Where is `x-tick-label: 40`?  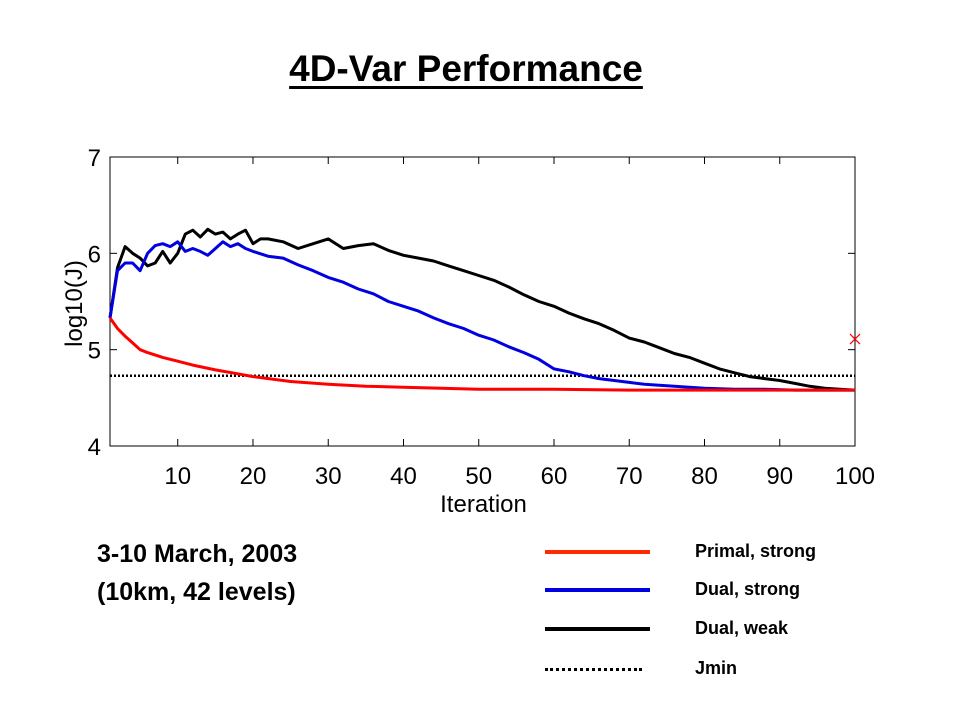
x-tick-label: 40 is located at coordinates (403, 476).